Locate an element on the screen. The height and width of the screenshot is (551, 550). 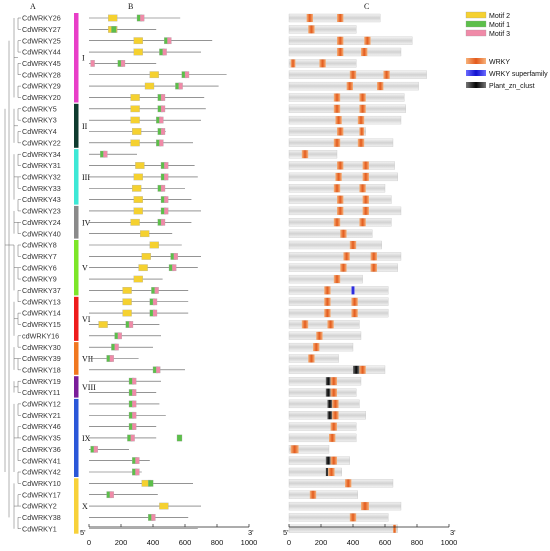
gene-label: CdWRKY38 is located at coordinates (41, 517).